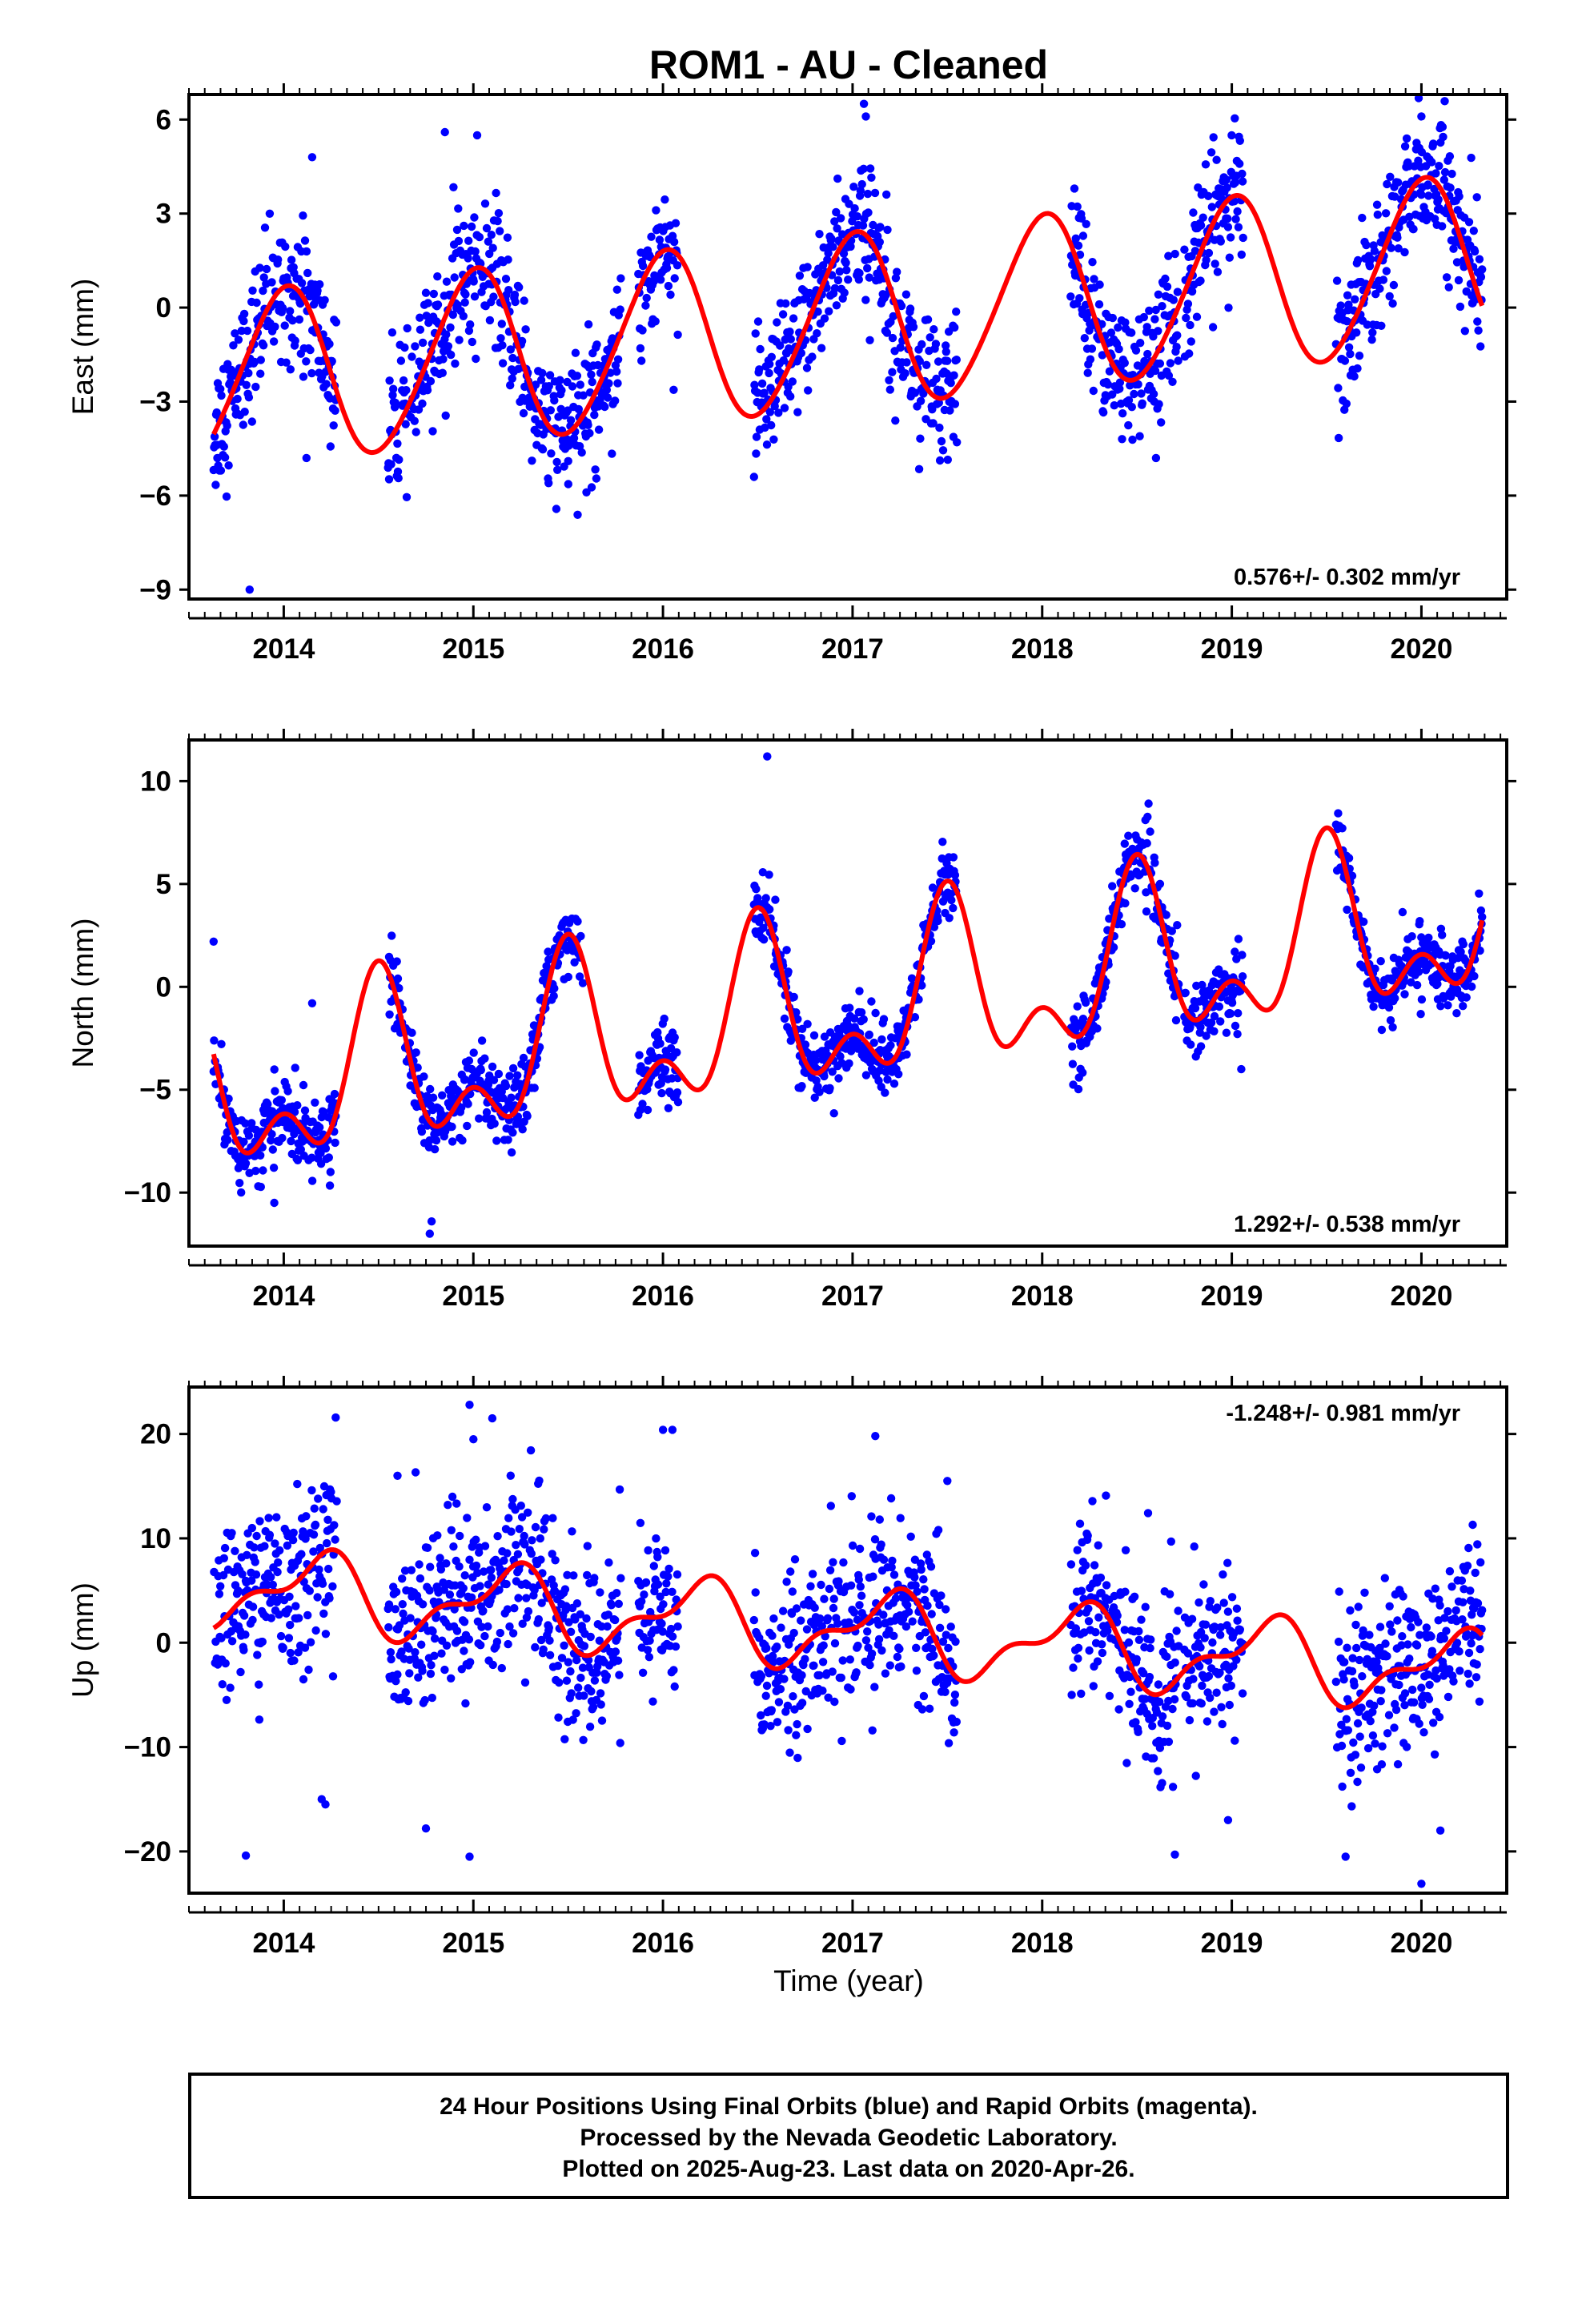 This screenshot has width=1582, height=2324. Describe the element at coordinates (283, 649) in the screenshot. I see `x-tick-label: 2014` at that location.